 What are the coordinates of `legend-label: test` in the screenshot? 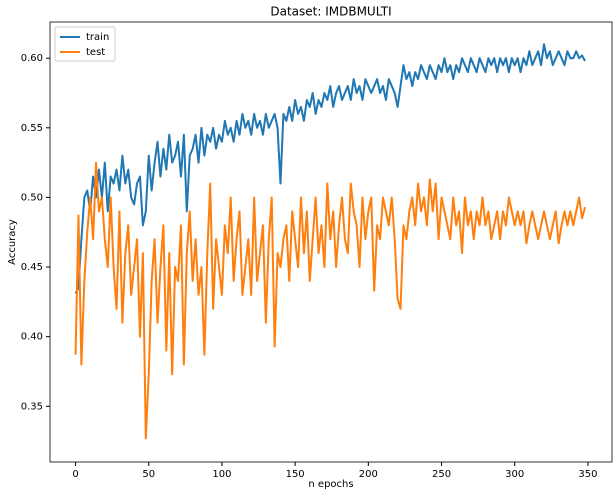 It's located at (95, 52).